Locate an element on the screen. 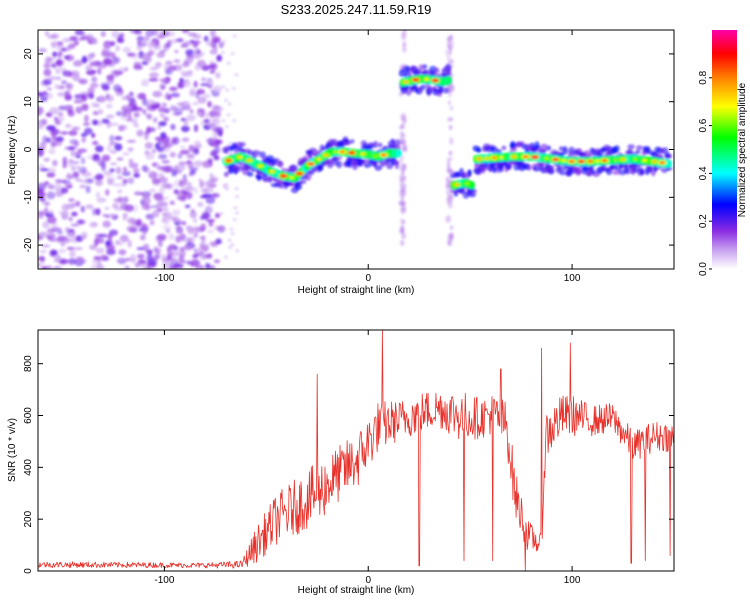 The width and height of the screenshot is (750, 600). colorbar-gradient is located at coordinates (724, 149).